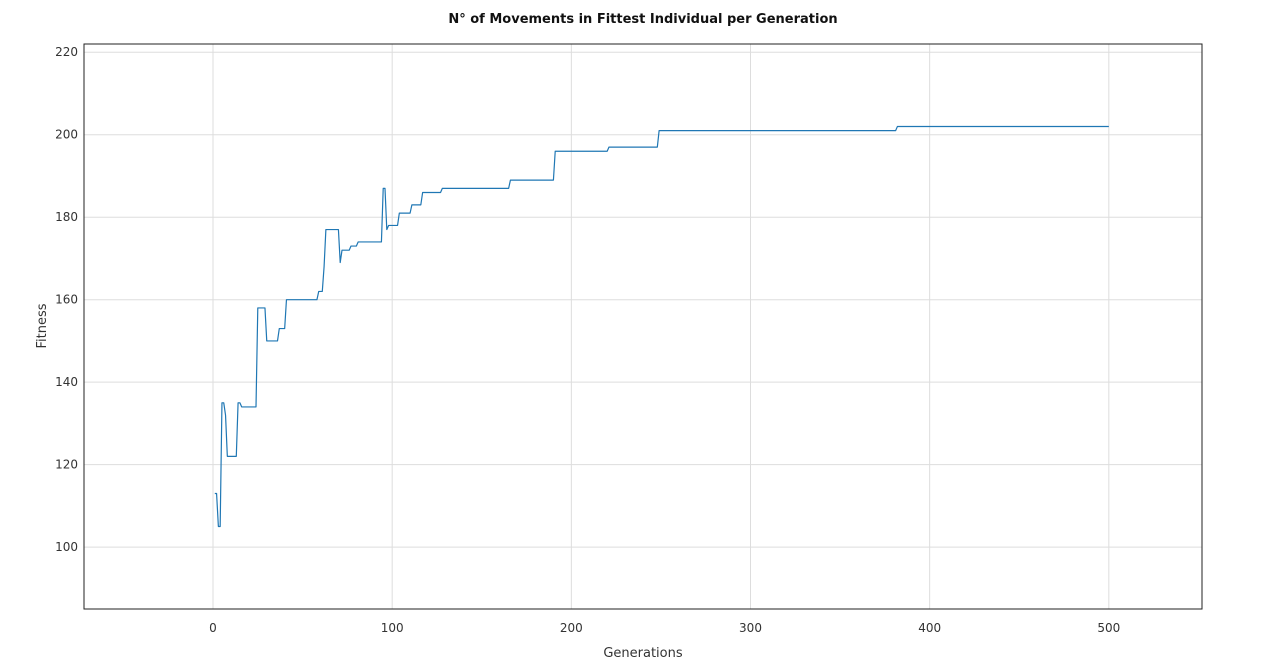 Image resolution: width=1280 pixels, height=667 pixels. What do you see at coordinates (66, 300) in the screenshot?
I see `y-tick-label: 160` at bounding box center [66, 300].